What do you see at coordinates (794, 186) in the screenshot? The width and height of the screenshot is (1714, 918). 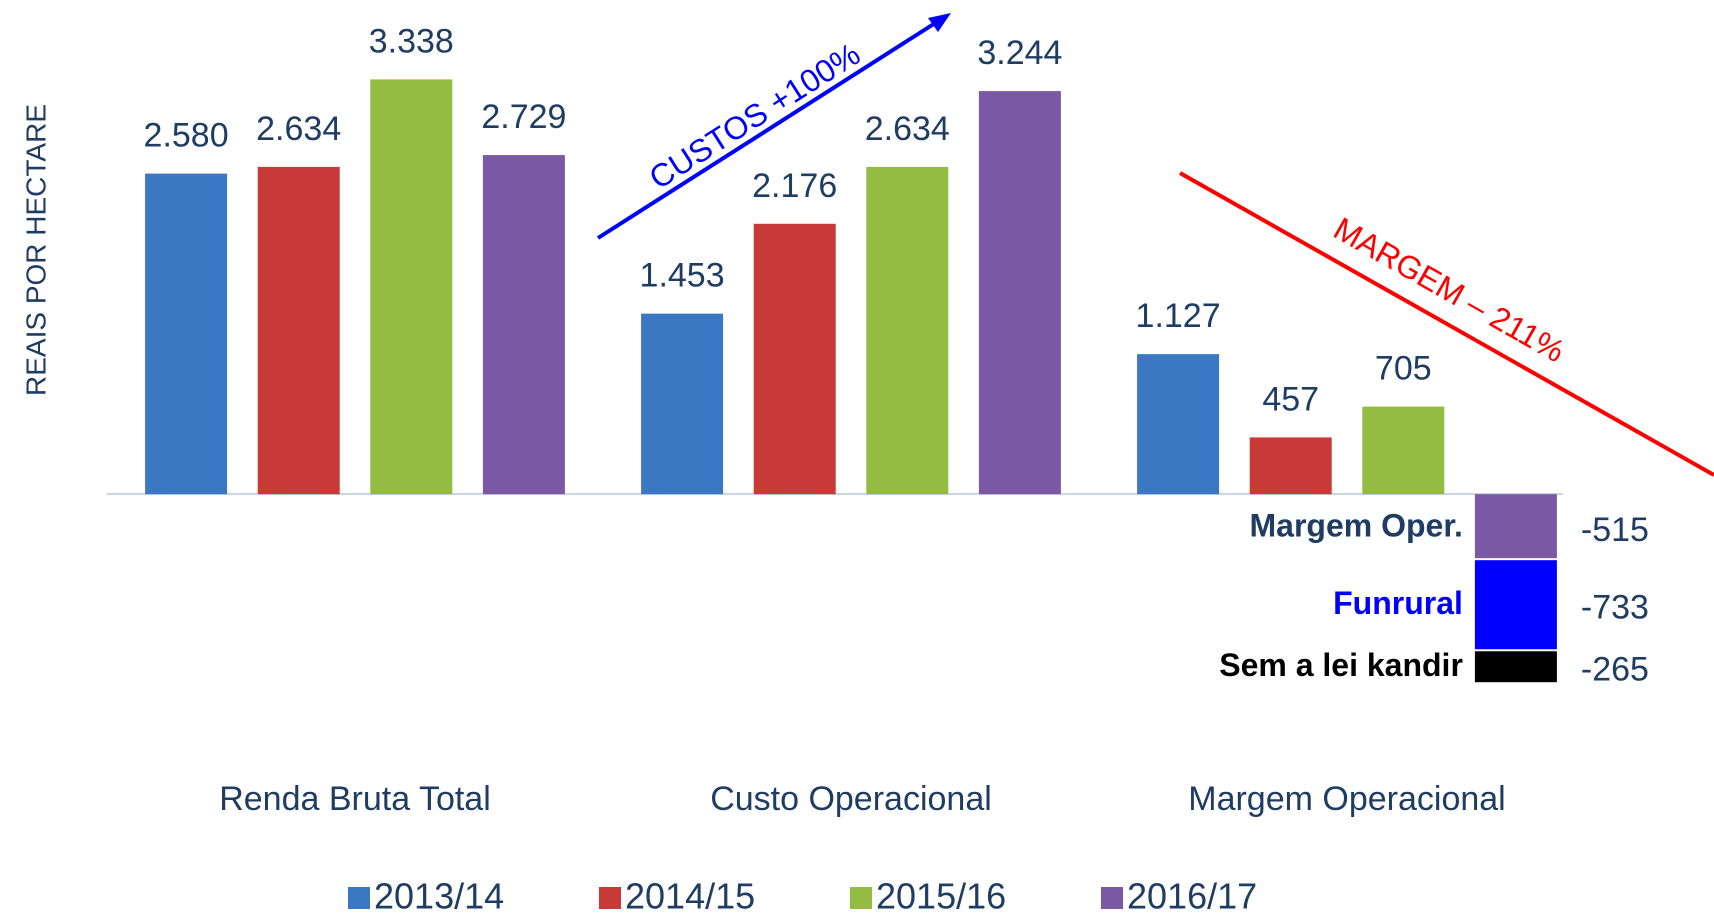 I see `value-label: 2.176` at bounding box center [794, 186].